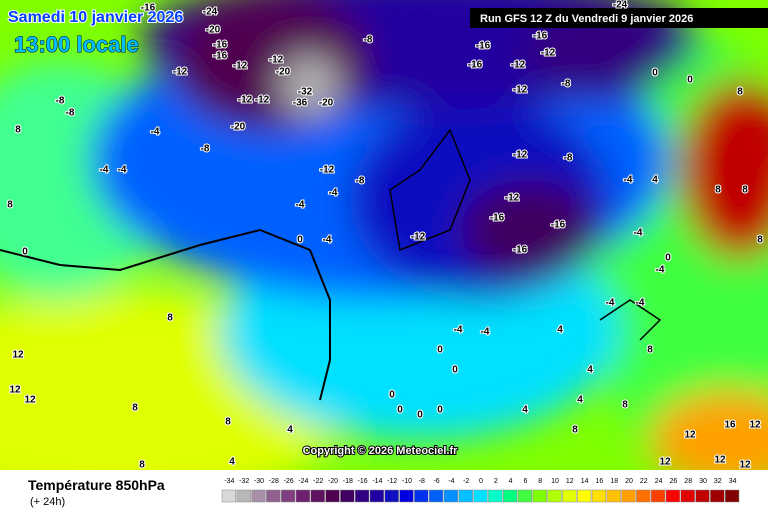 The image size is (768, 517). I want to click on legend-tick-label: 6, so click(525, 481).